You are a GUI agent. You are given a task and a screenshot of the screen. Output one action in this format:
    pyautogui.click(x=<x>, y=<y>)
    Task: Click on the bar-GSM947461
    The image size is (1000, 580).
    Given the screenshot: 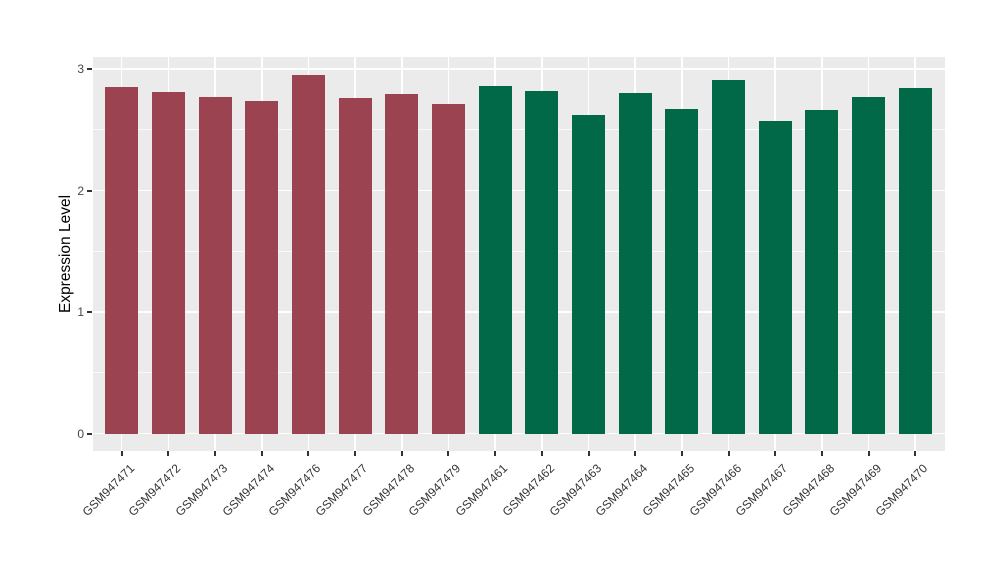 What is the action you would take?
    pyautogui.click(x=495, y=259)
    